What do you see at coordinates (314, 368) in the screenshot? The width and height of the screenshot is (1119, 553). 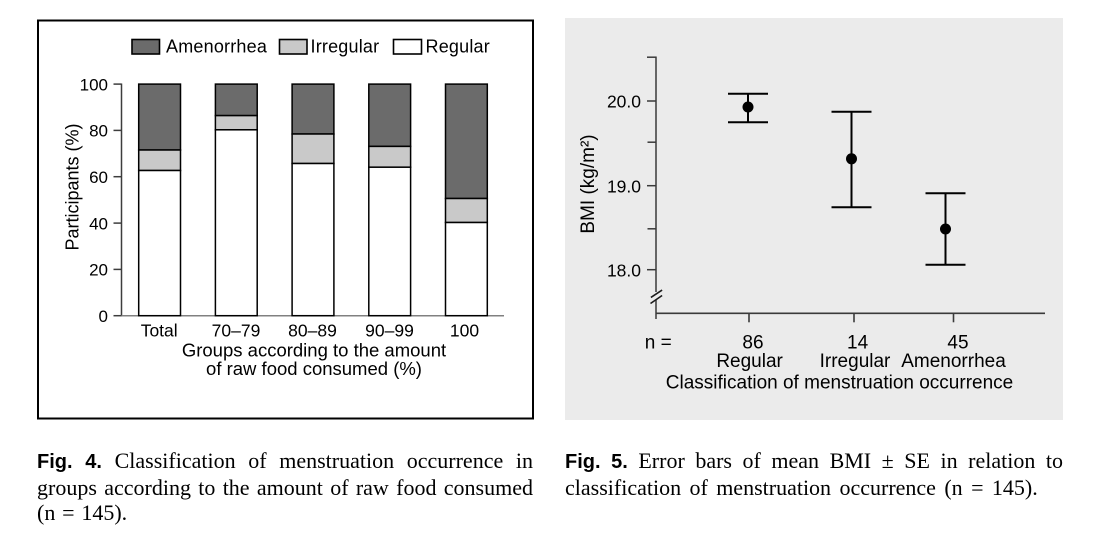 I see `svg-text: of raw food consumed (%)` at bounding box center [314, 368].